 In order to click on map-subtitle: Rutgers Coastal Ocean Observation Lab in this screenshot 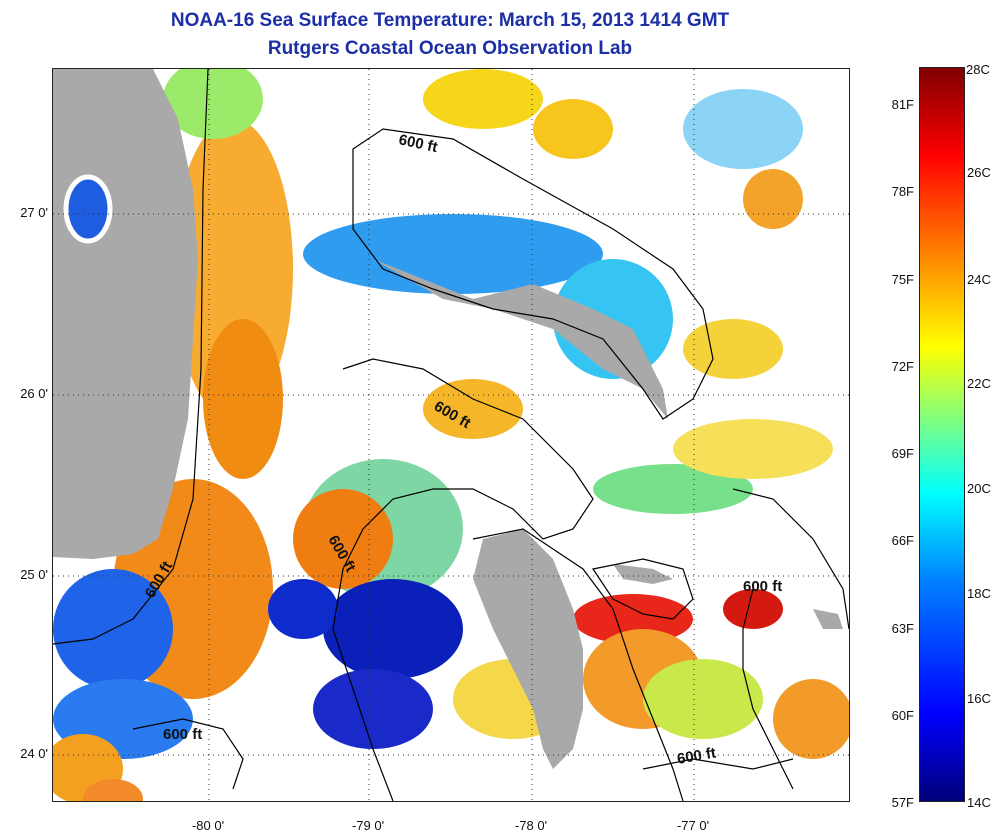, I will do `click(450, 48)`.